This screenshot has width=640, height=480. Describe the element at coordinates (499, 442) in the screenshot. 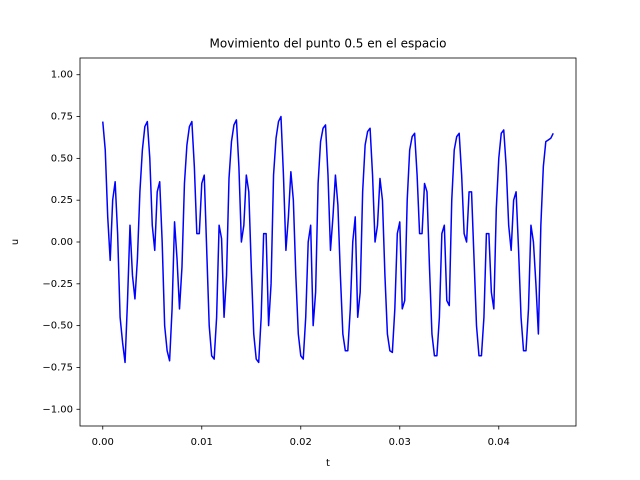

I see `x-tick-label: 0.04` at that location.